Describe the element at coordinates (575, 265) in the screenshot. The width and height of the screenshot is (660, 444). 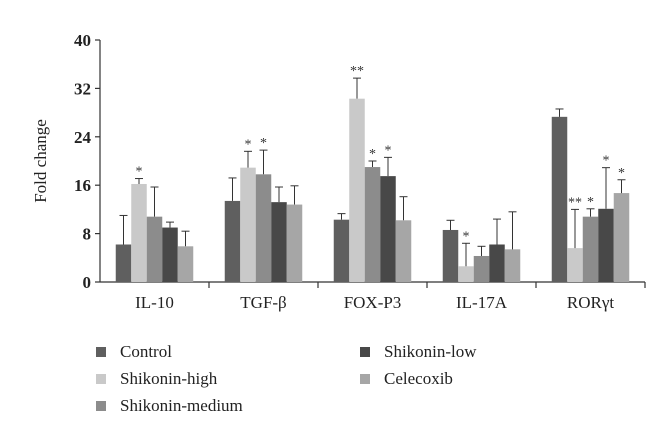
I see `bar-shikonin-high-ror-t` at that location.